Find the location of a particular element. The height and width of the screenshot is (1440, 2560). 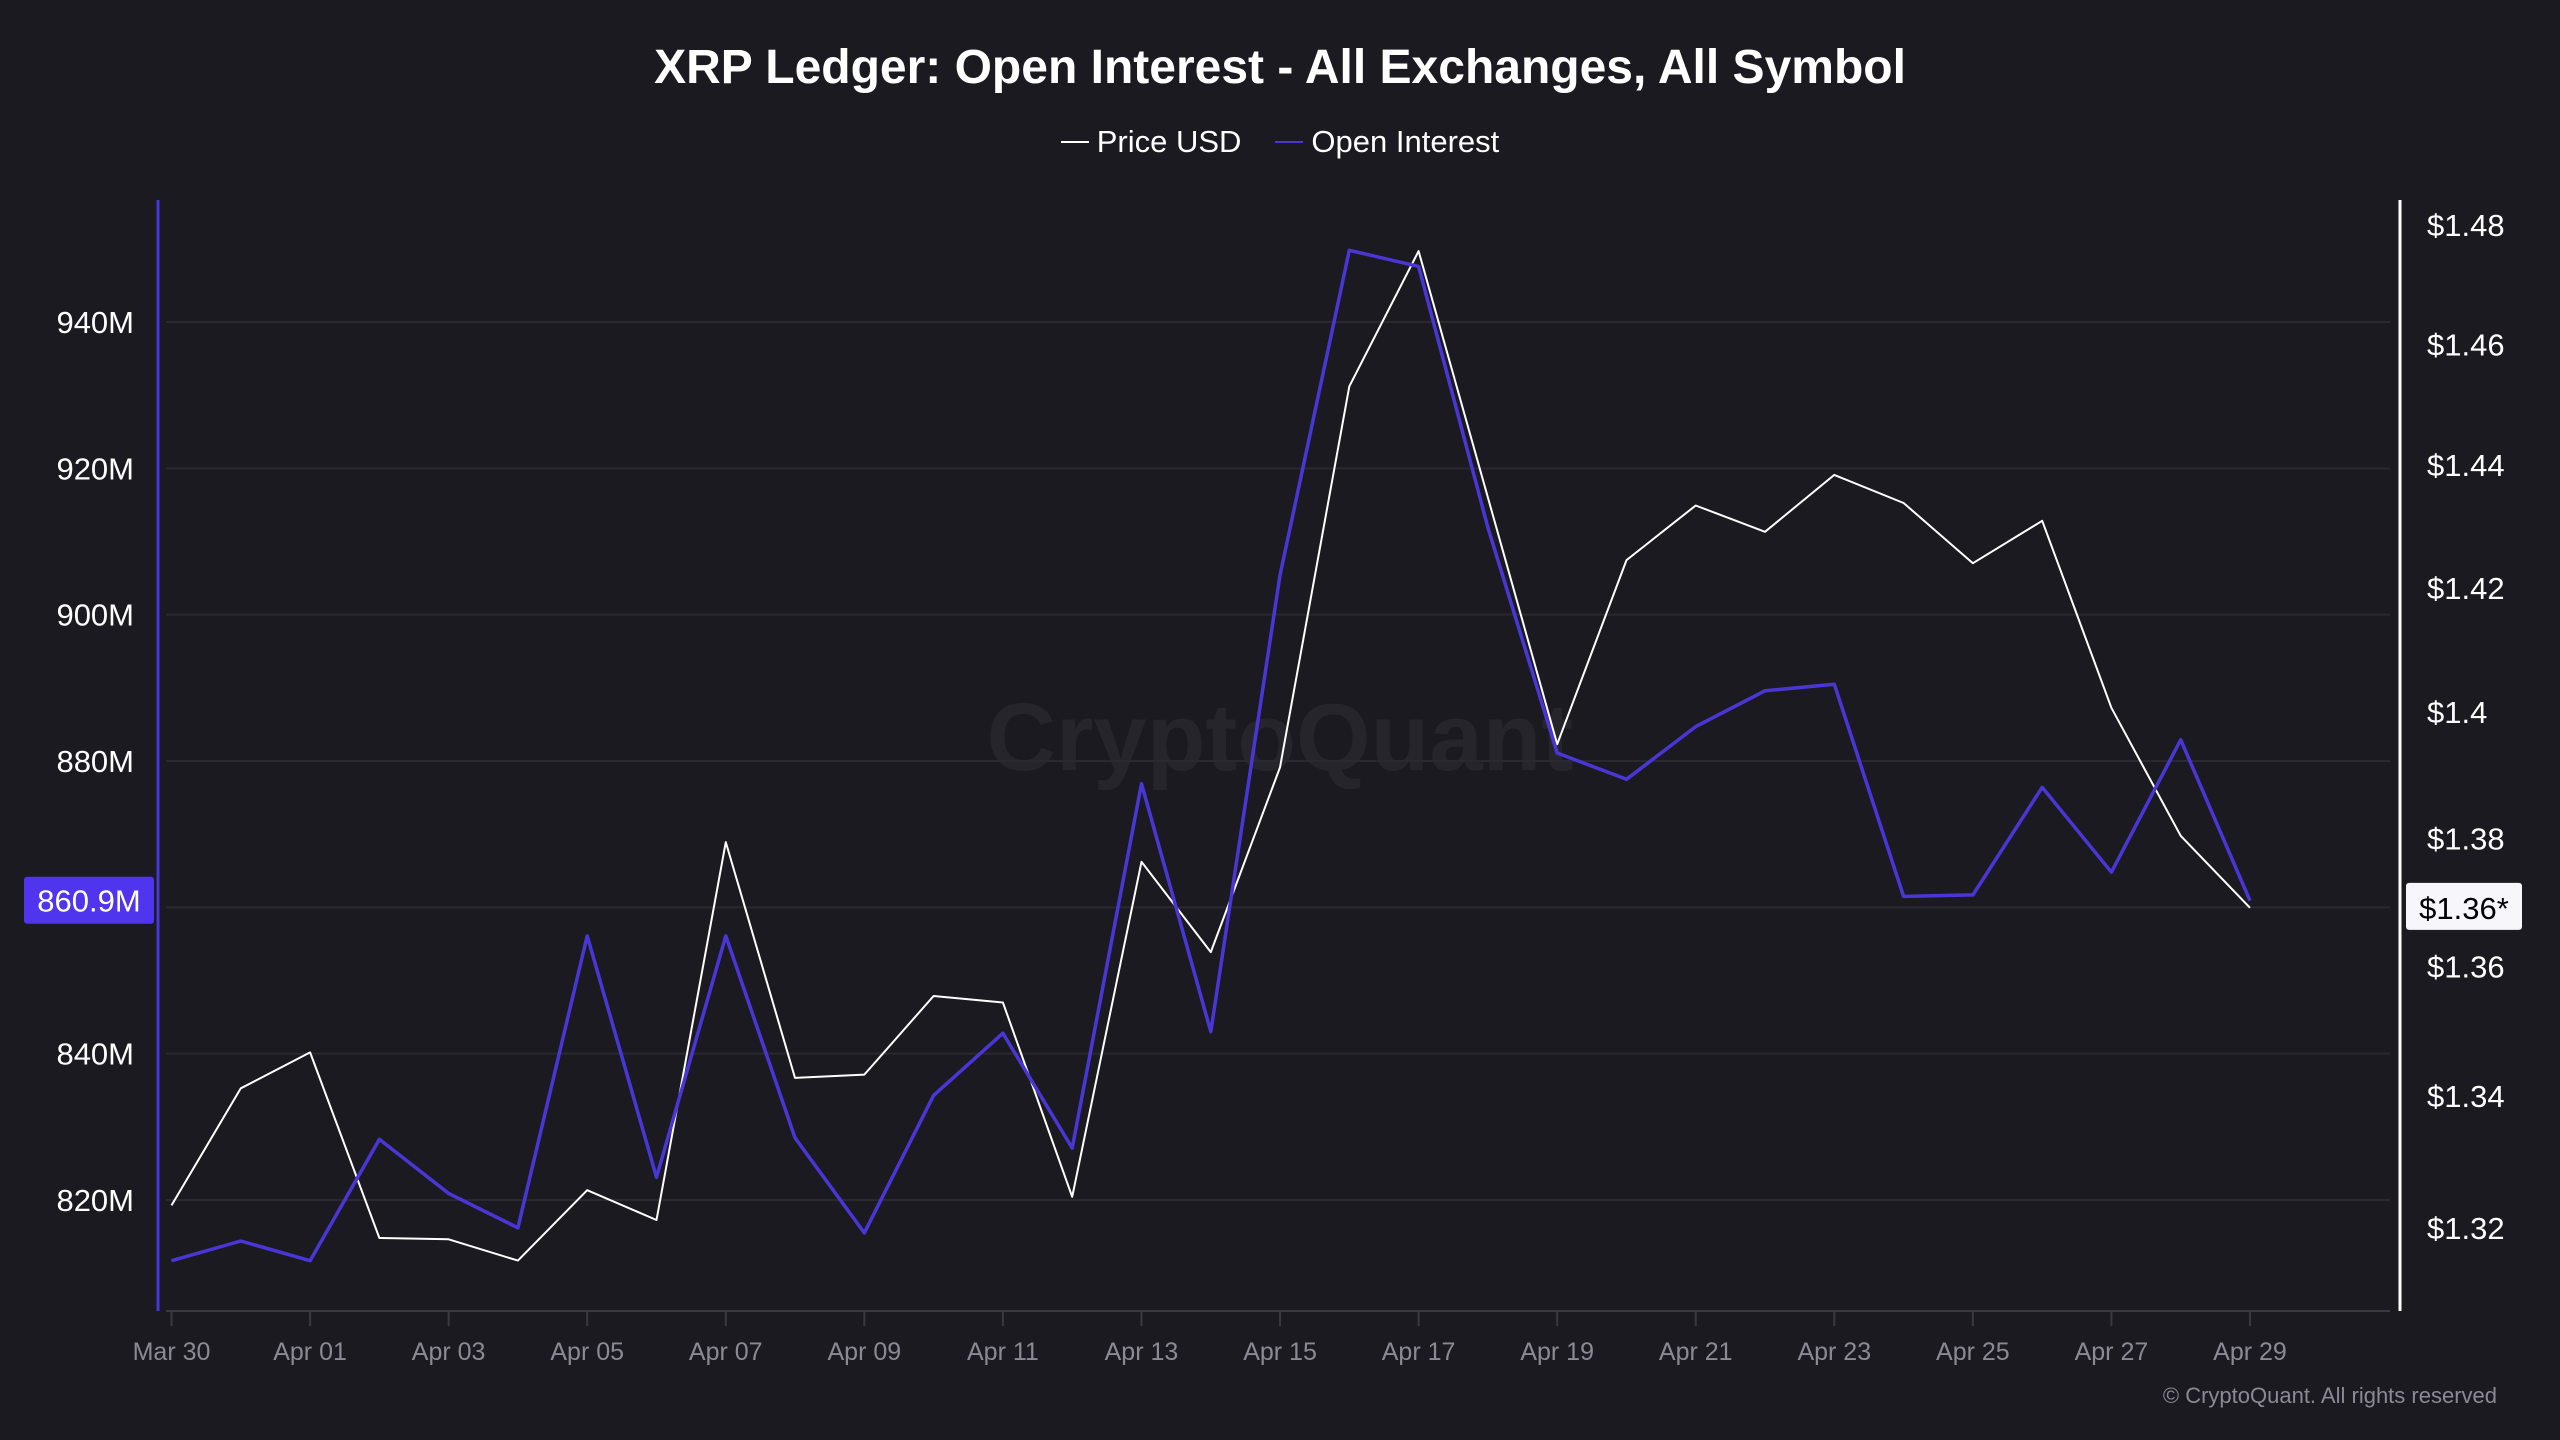

y-right-tick-label: $1.36 is located at coordinates (2466, 966).